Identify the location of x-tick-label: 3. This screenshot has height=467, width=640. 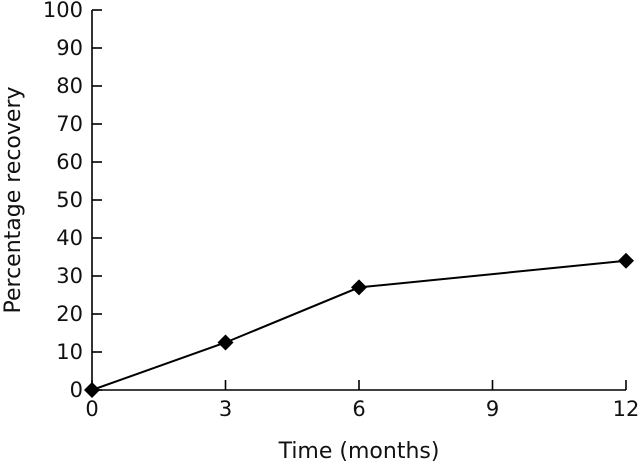
(225, 409).